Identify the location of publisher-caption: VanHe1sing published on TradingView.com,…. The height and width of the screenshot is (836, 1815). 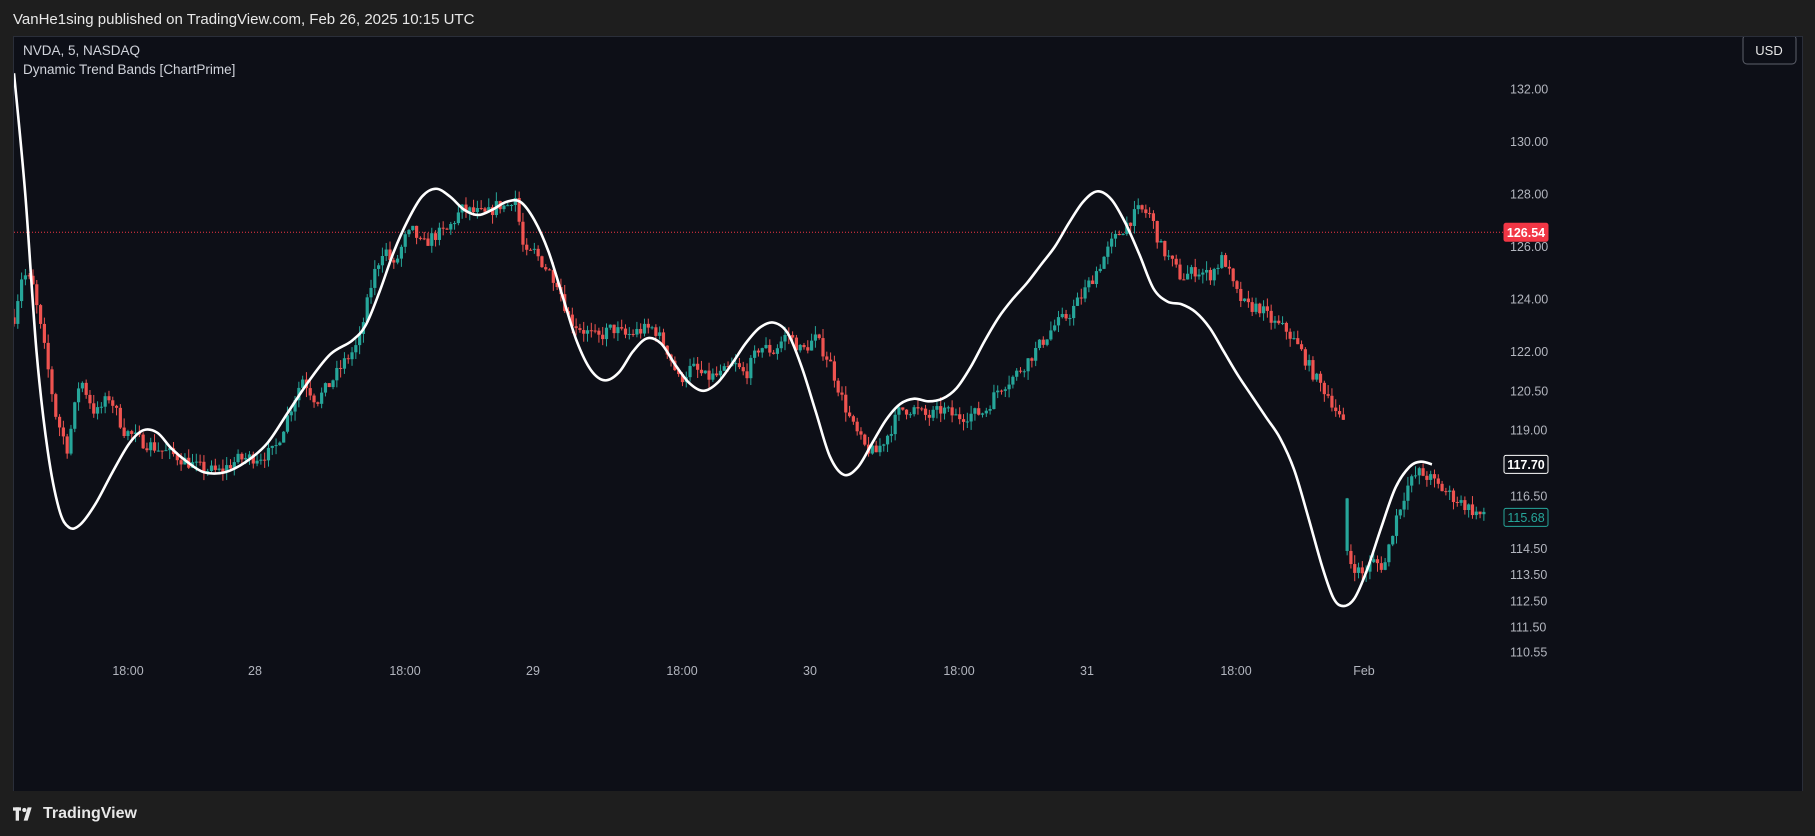
(244, 19).